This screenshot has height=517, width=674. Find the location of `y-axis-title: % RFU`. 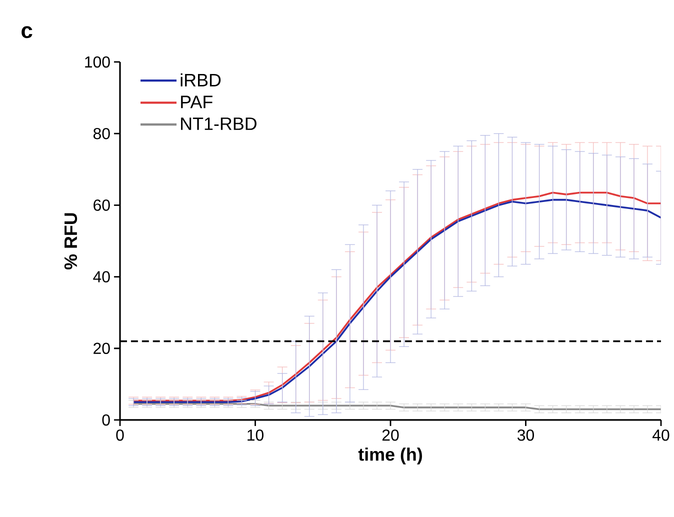

y-axis-title: % RFU is located at coordinates (71, 241).